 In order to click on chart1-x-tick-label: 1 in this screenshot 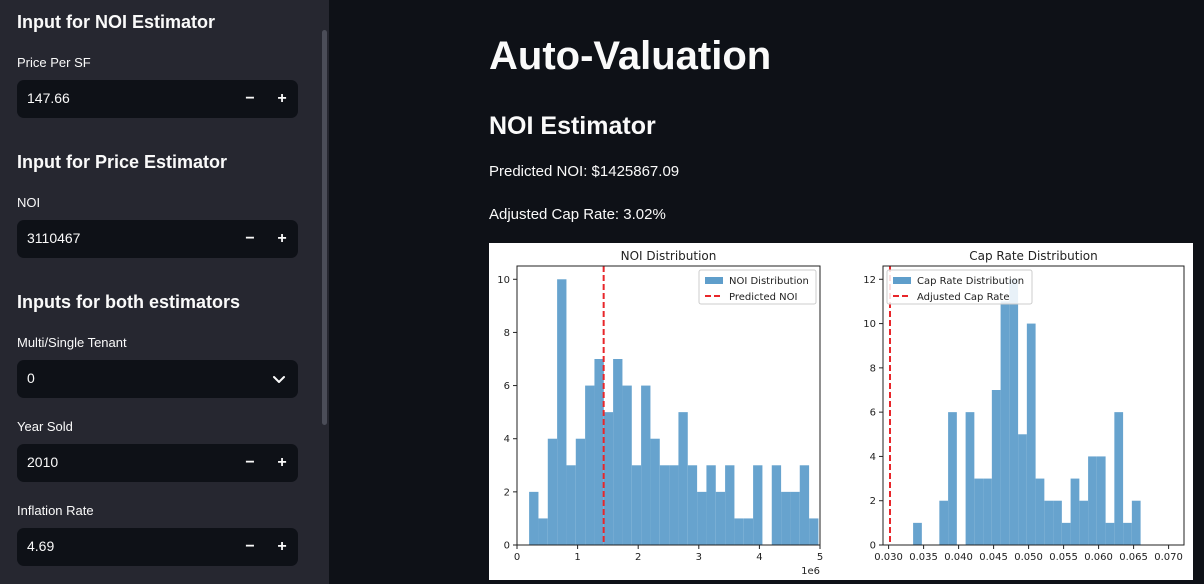, I will do `click(577, 557)`.